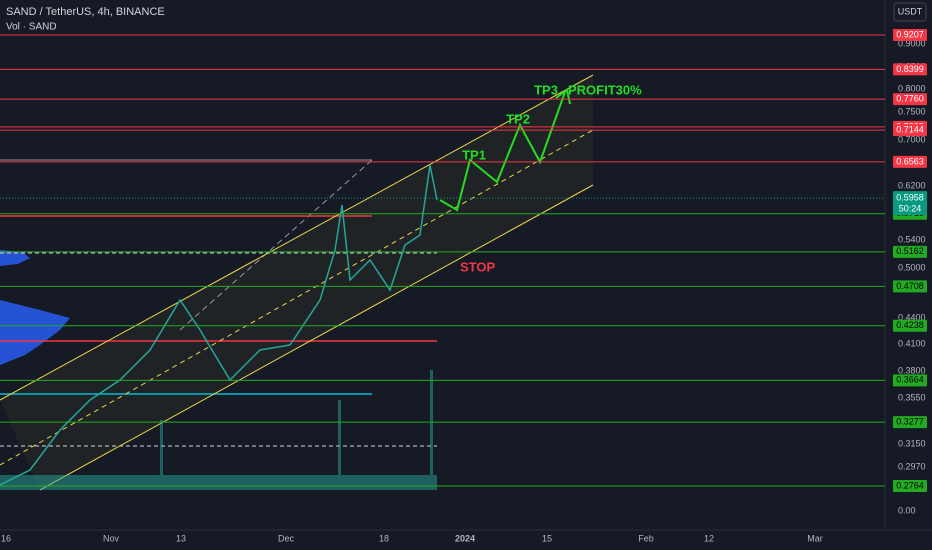 Image resolution: width=932 pixels, height=550 pixels. Describe the element at coordinates (181, 538) in the screenshot. I see `time-tick-label: 13` at that location.